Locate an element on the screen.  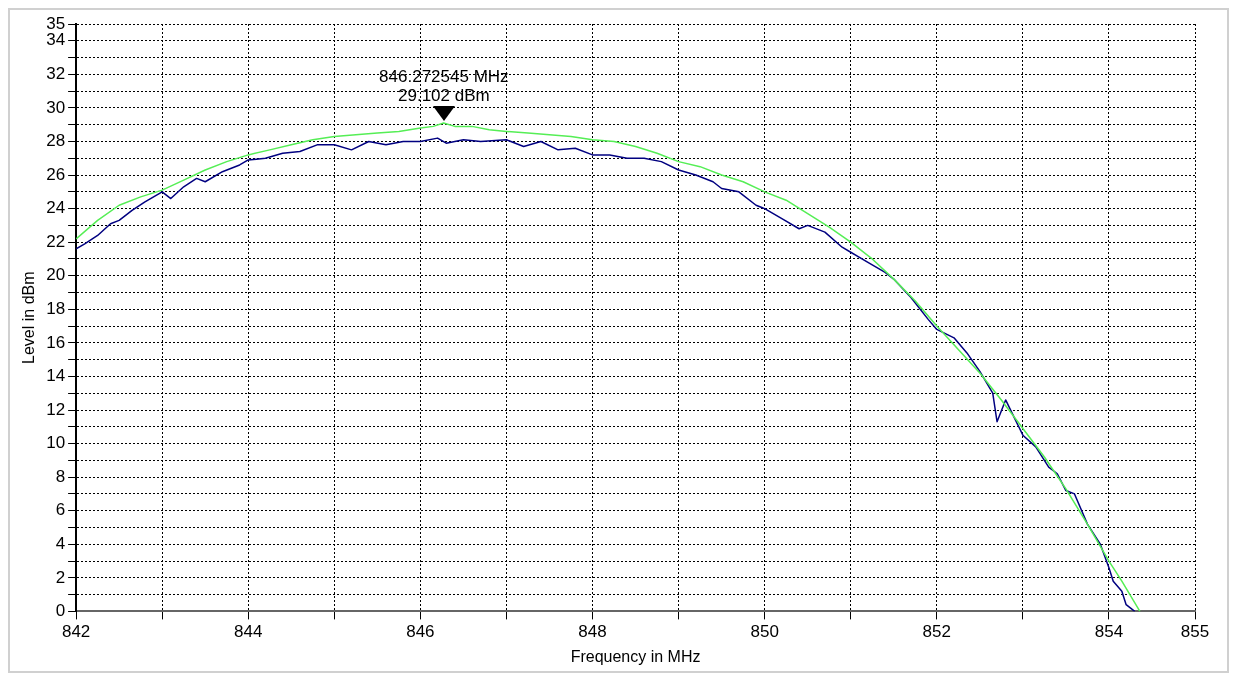
x-tick-label: 844 is located at coordinates (248, 632).